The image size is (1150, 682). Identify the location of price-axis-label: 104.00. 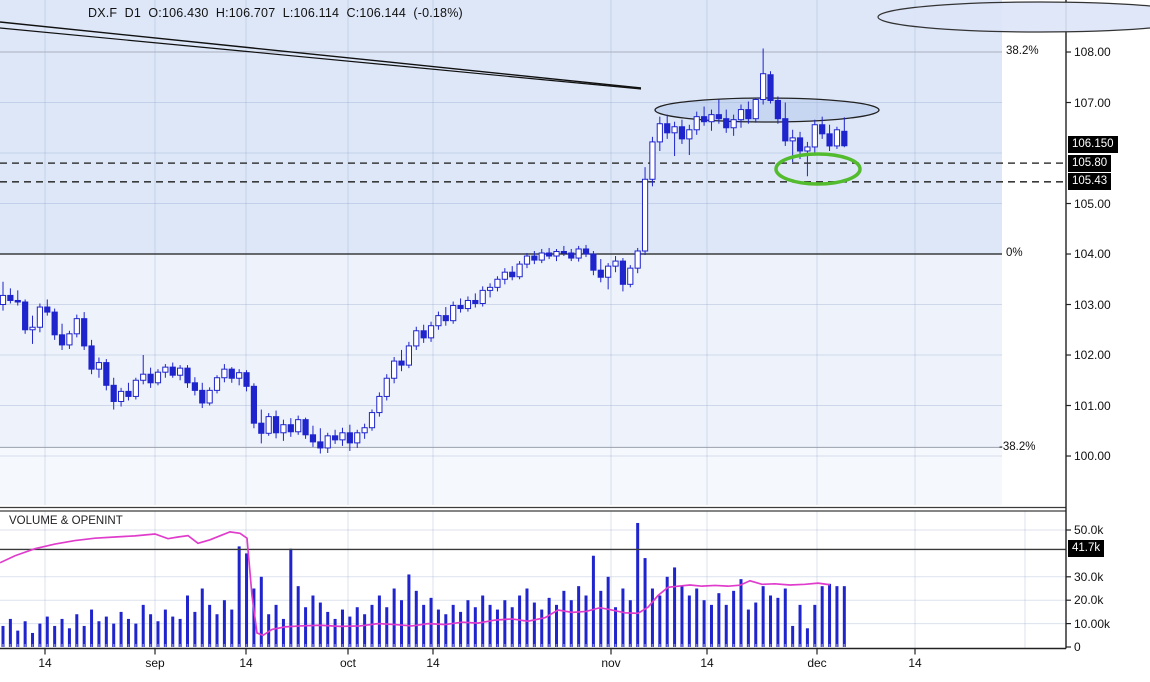
(1092, 254).